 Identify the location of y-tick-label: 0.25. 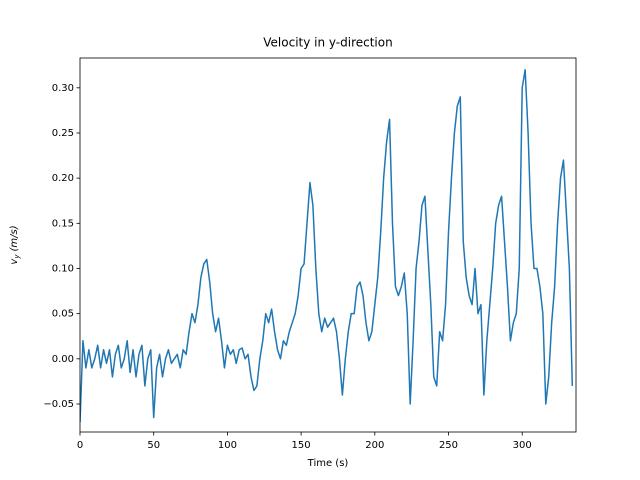
(63, 133).